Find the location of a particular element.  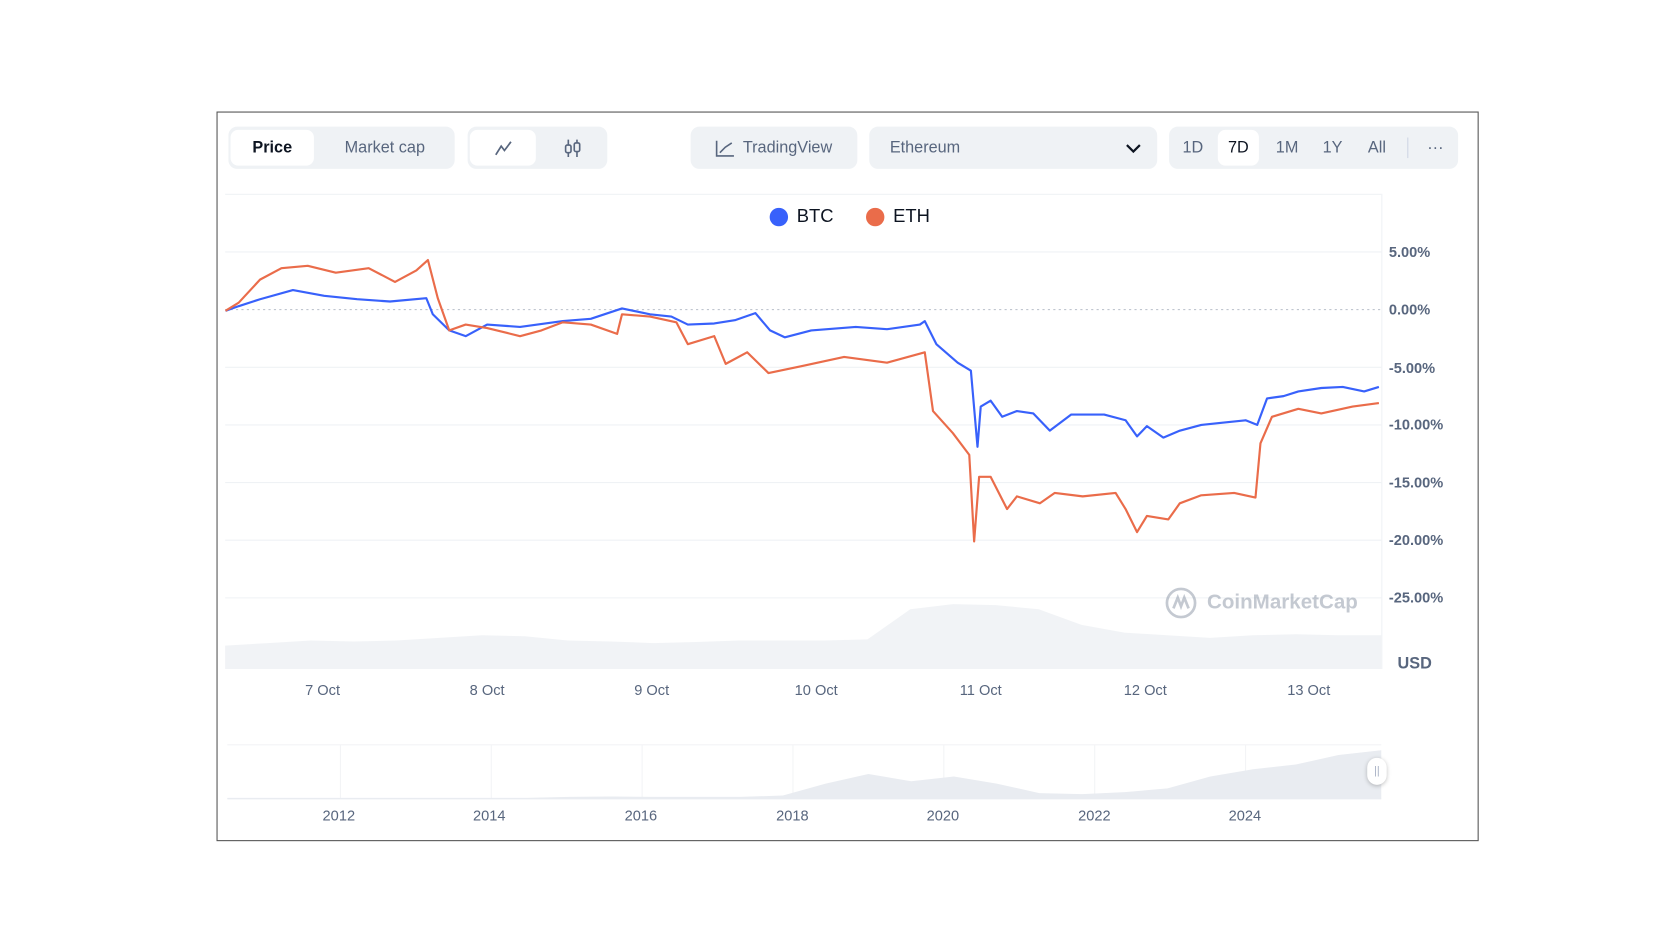

more-options-button: ··· is located at coordinates (1435, 147).